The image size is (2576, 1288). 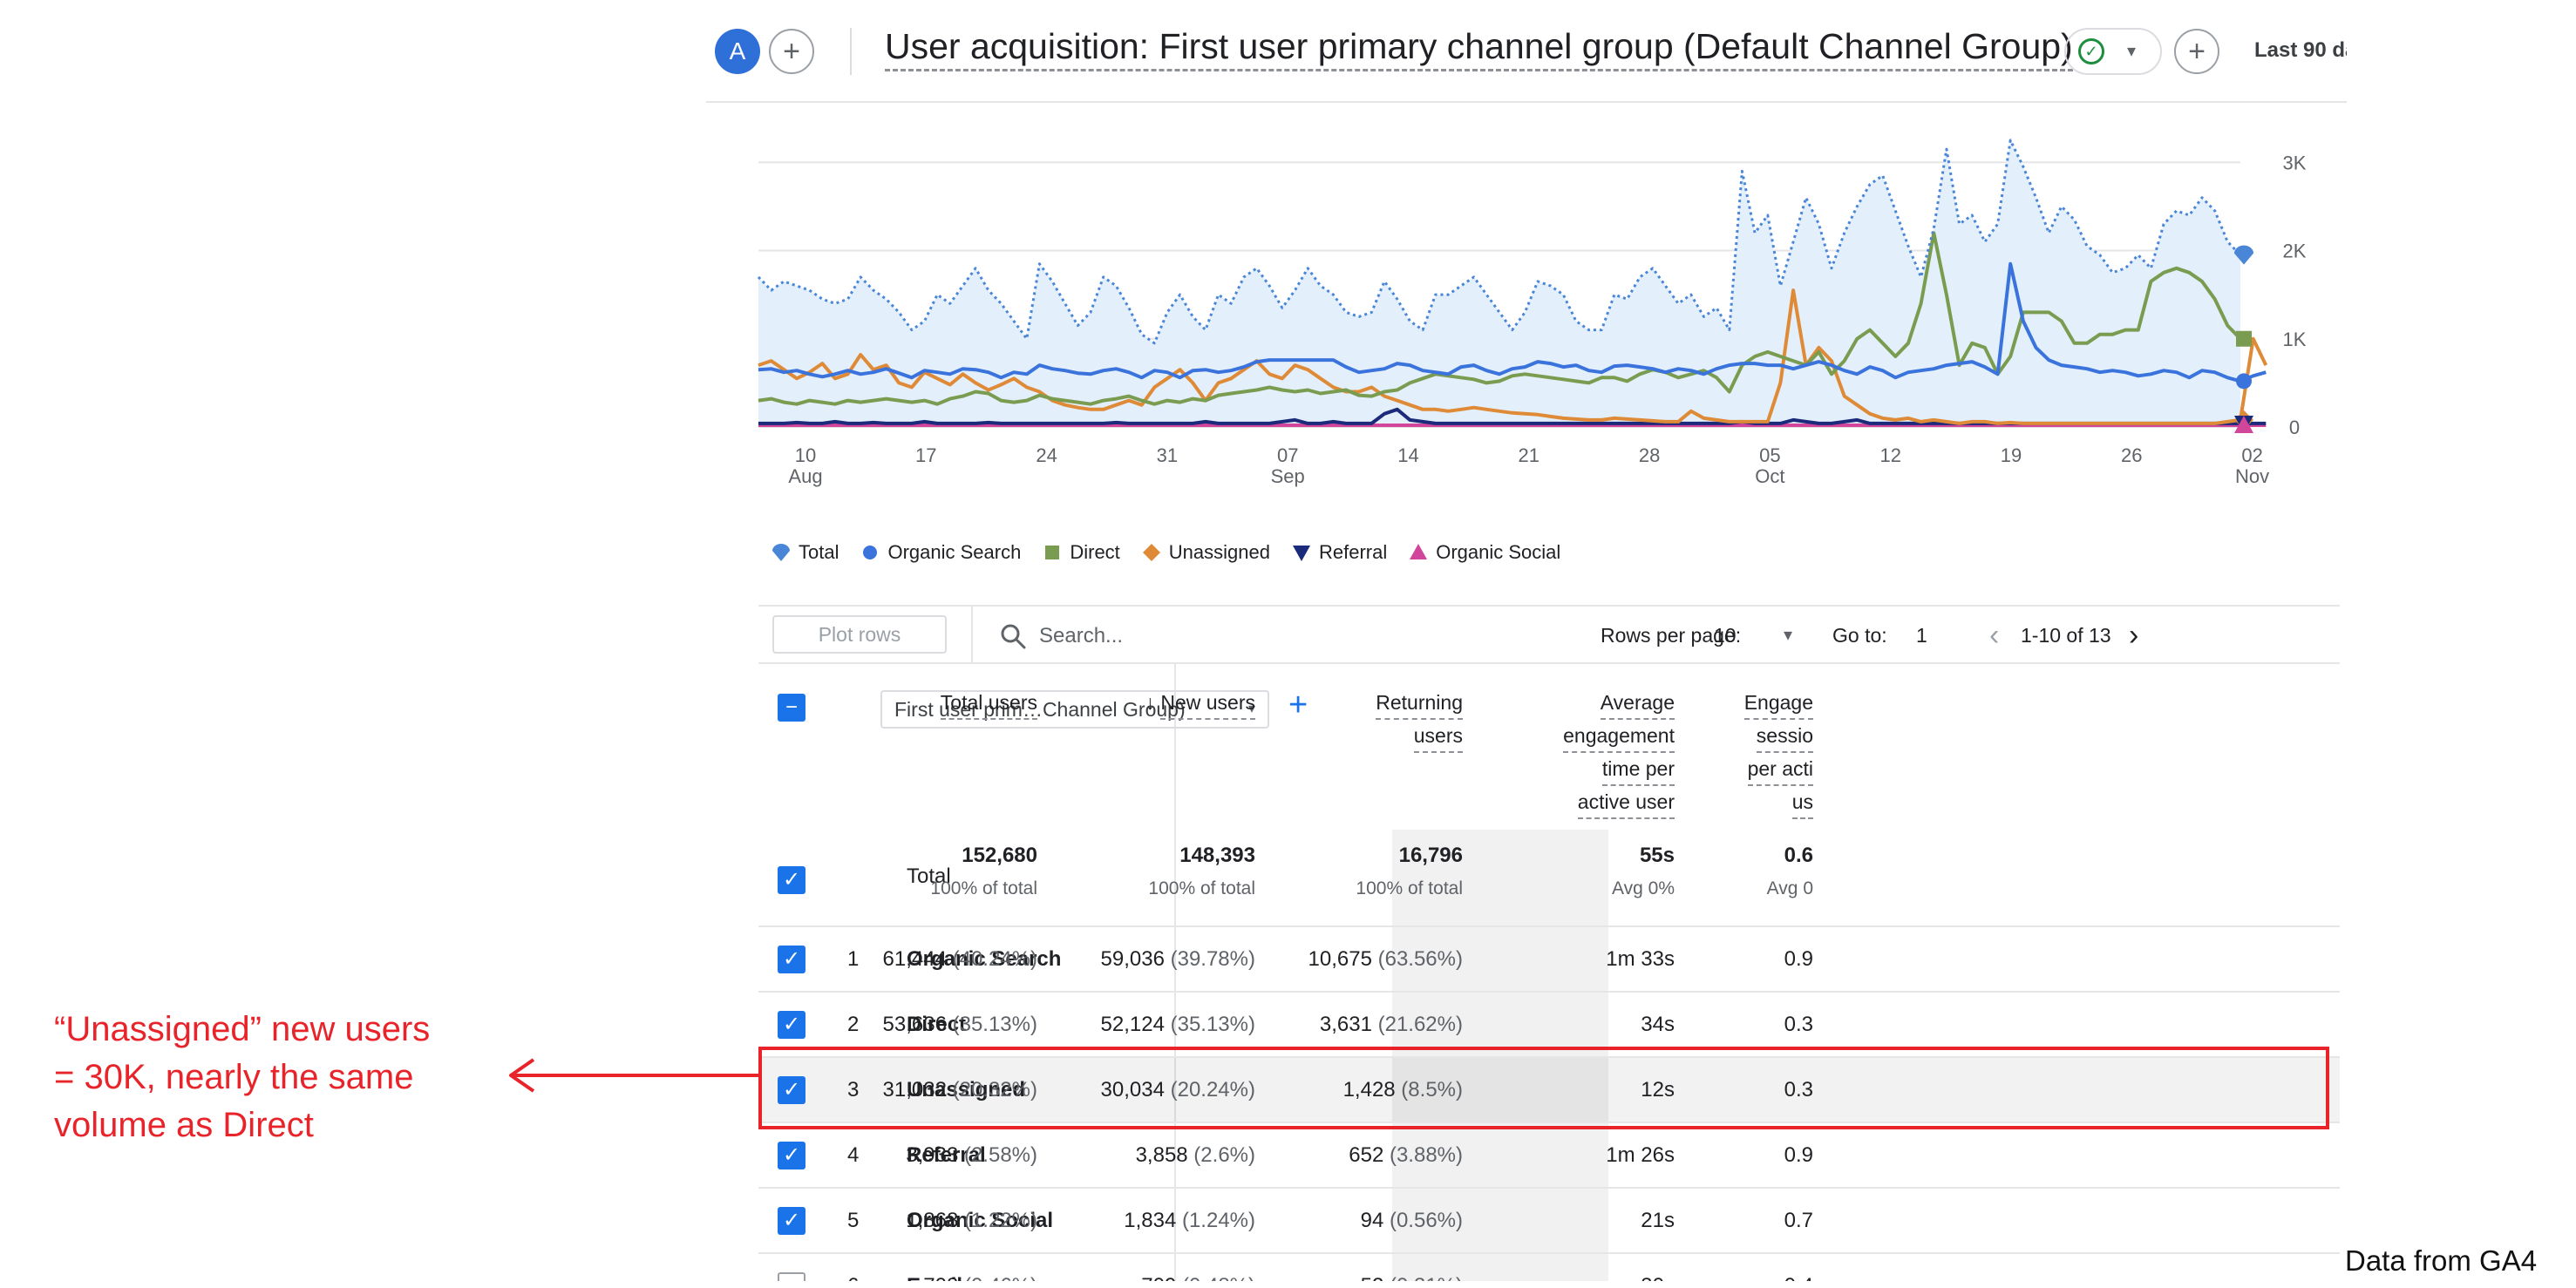 I want to click on series-line-direct, so click(x=1500, y=319).